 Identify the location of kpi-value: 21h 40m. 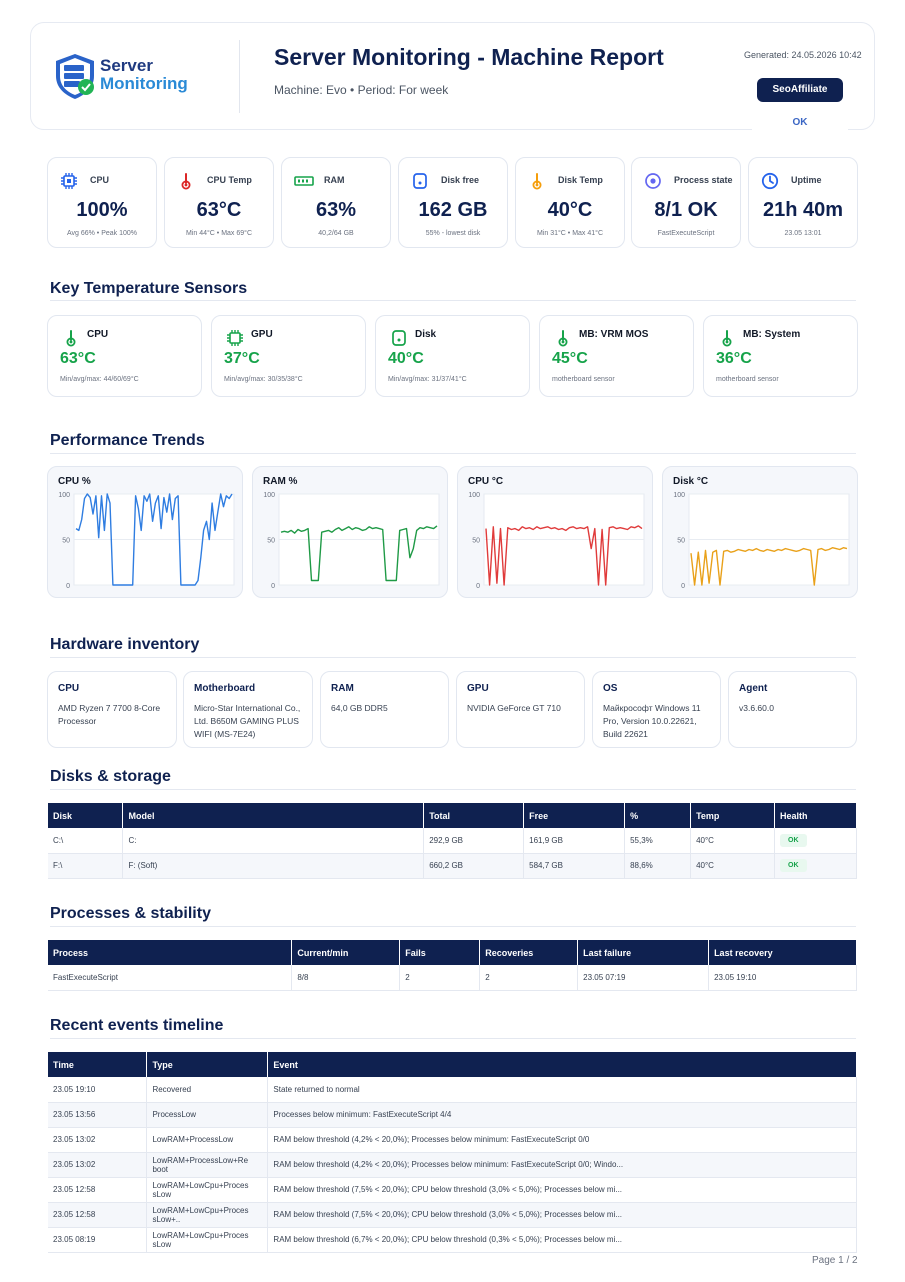
(803, 210).